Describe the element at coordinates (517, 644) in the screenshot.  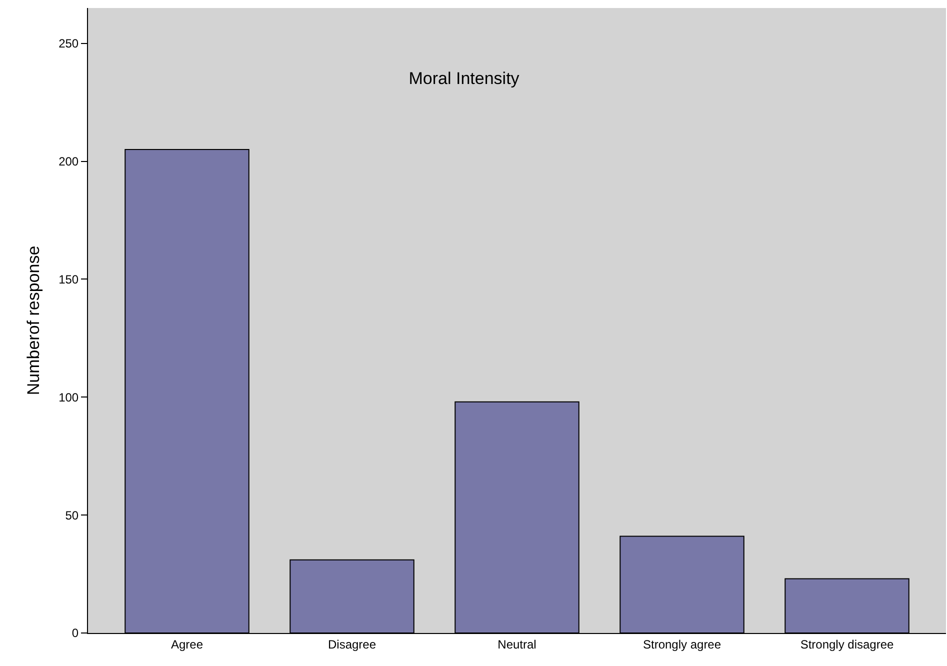
I see `x-tick-label: Neutral` at that location.